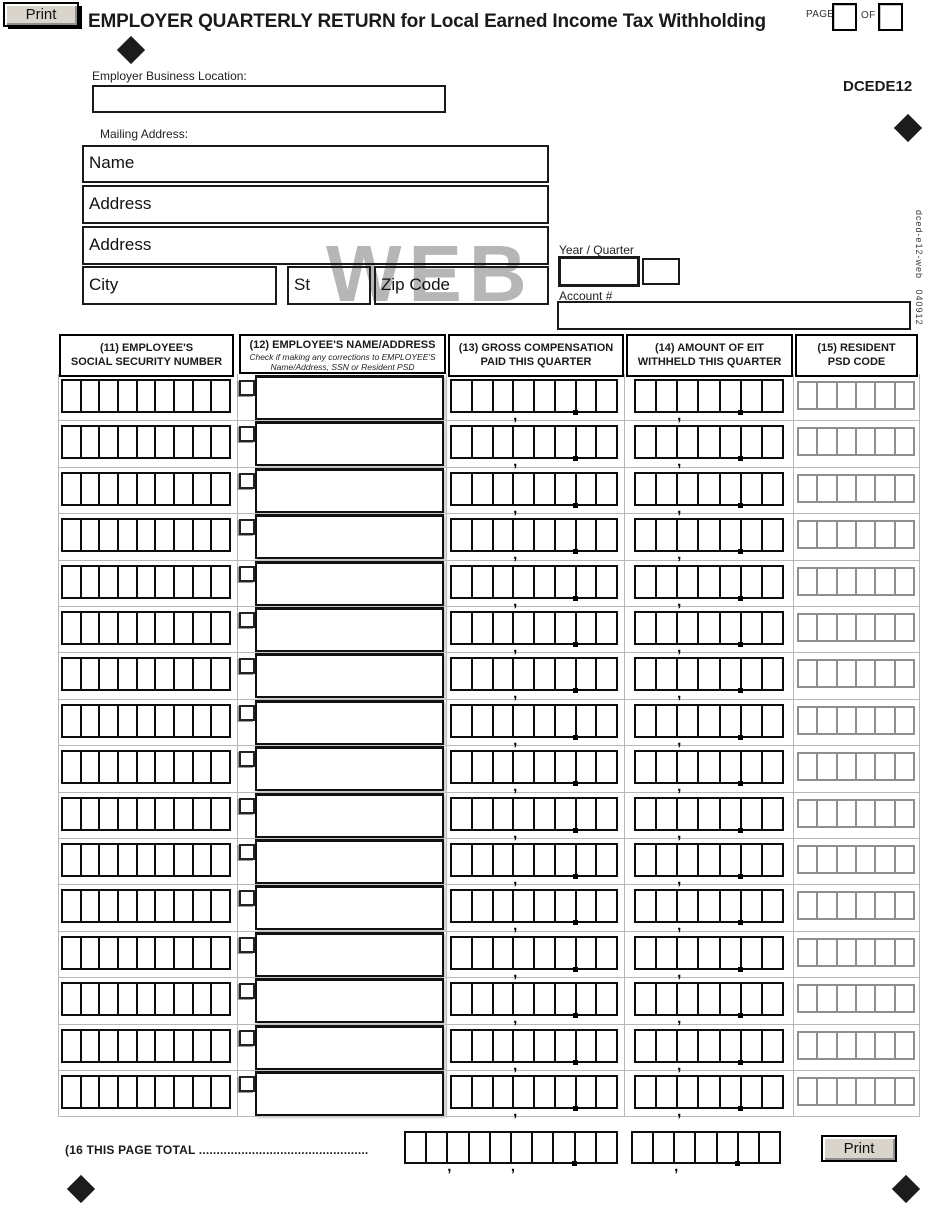 This screenshot has height=1230, width=950. I want to click on total-eit-withheld-field: ,, so click(706, 1153).